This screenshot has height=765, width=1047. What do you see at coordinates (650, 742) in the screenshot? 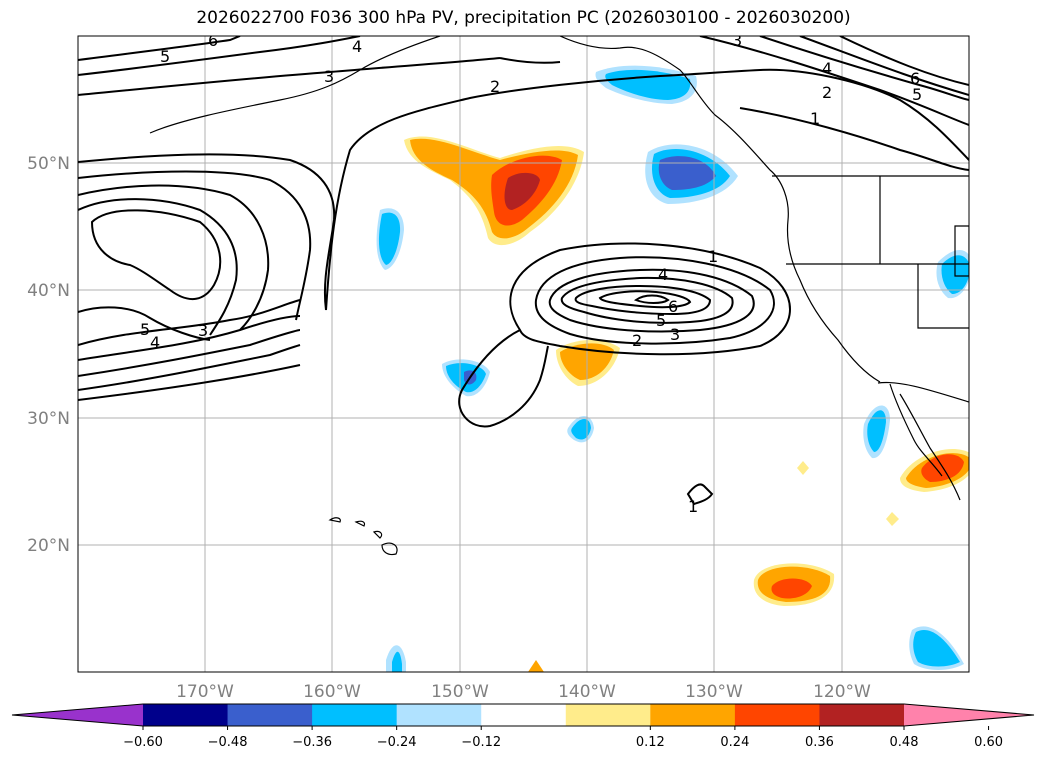
I see `colorbar-tick-label: 0.12` at bounding box center [650, 742].